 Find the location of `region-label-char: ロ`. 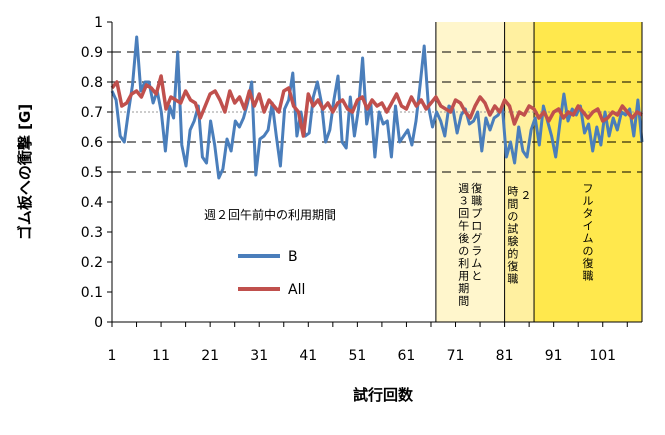

region-label-char: ロ is located at coordinates (476, 226).